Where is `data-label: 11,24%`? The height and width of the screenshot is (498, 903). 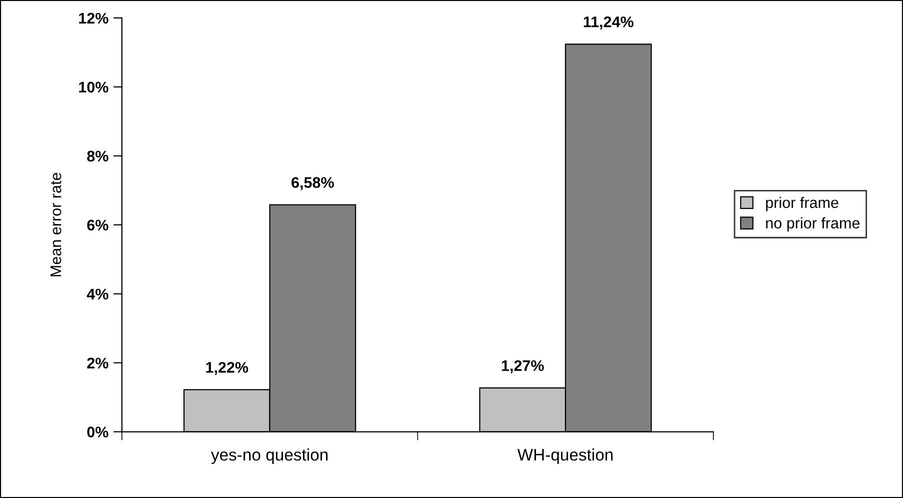
data-label: 11,24% is located at coordinates (609, 23).